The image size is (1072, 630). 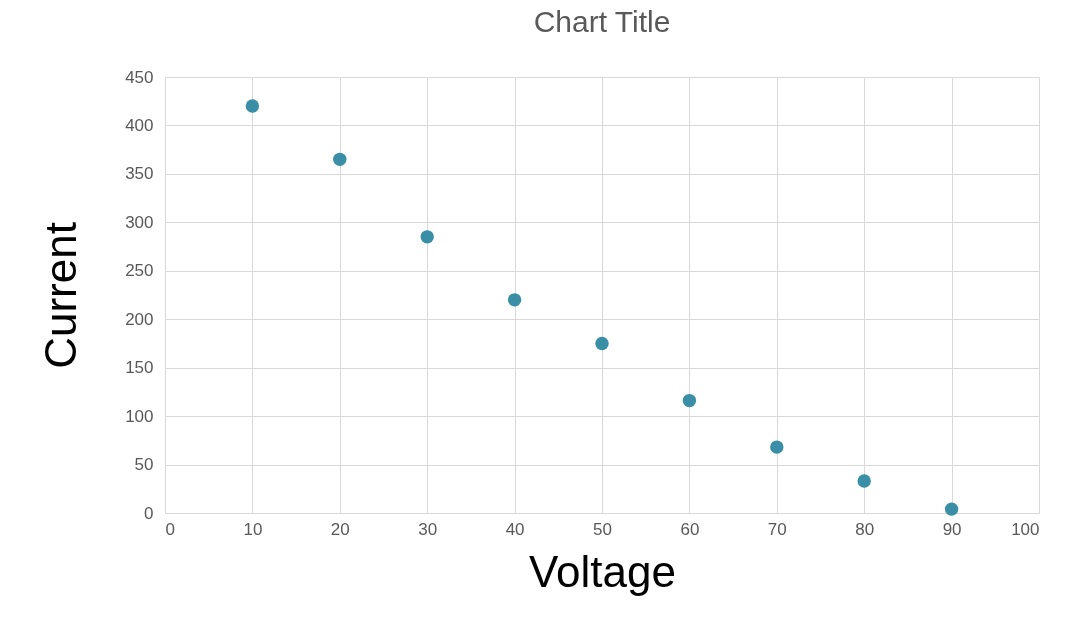 What do you see at coordinates (952, 529) in the screenshot?
I see `x-tick-label: 90` at bounding box center [952, 529].